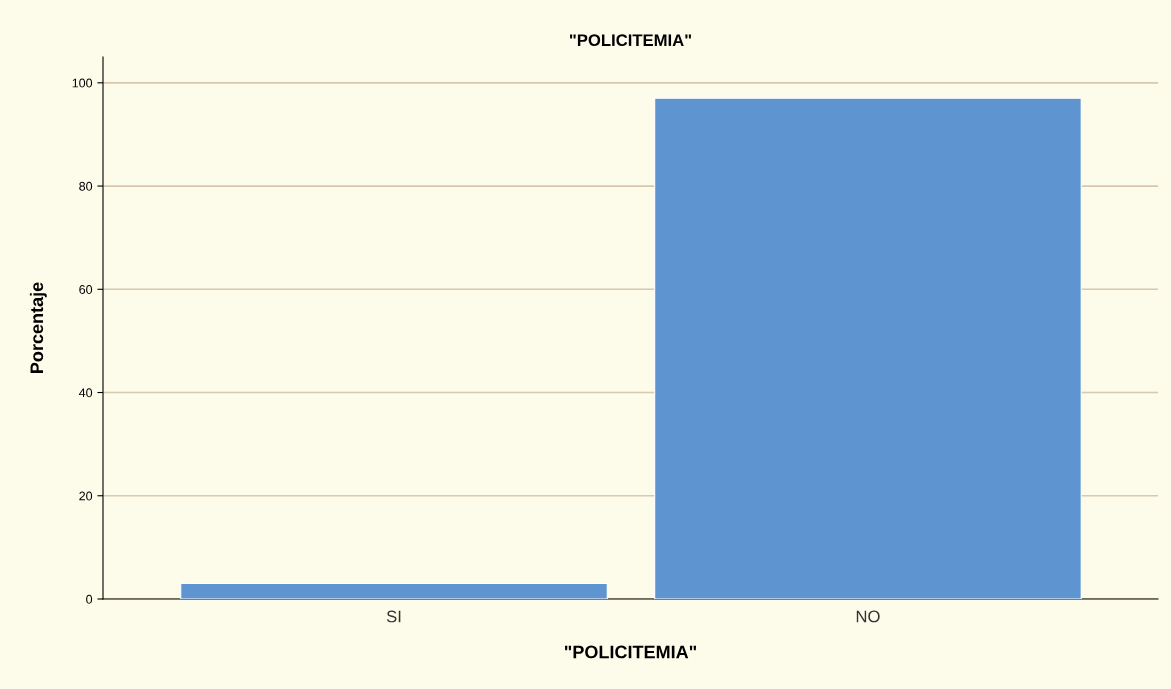  What do you see at coordinates (630, 652) in the screenshot?
I see `x-axis-title: "POLICITEMIA"` at bounding box center [630, 652].